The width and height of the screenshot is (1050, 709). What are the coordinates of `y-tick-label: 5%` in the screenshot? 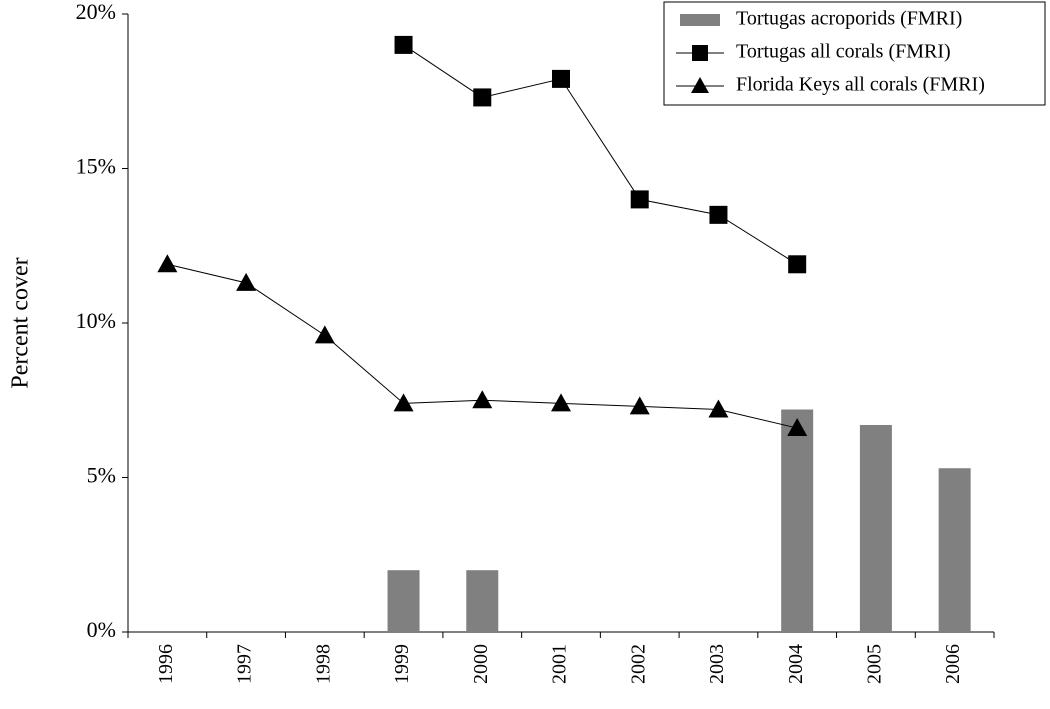 It's located at (101, 475).